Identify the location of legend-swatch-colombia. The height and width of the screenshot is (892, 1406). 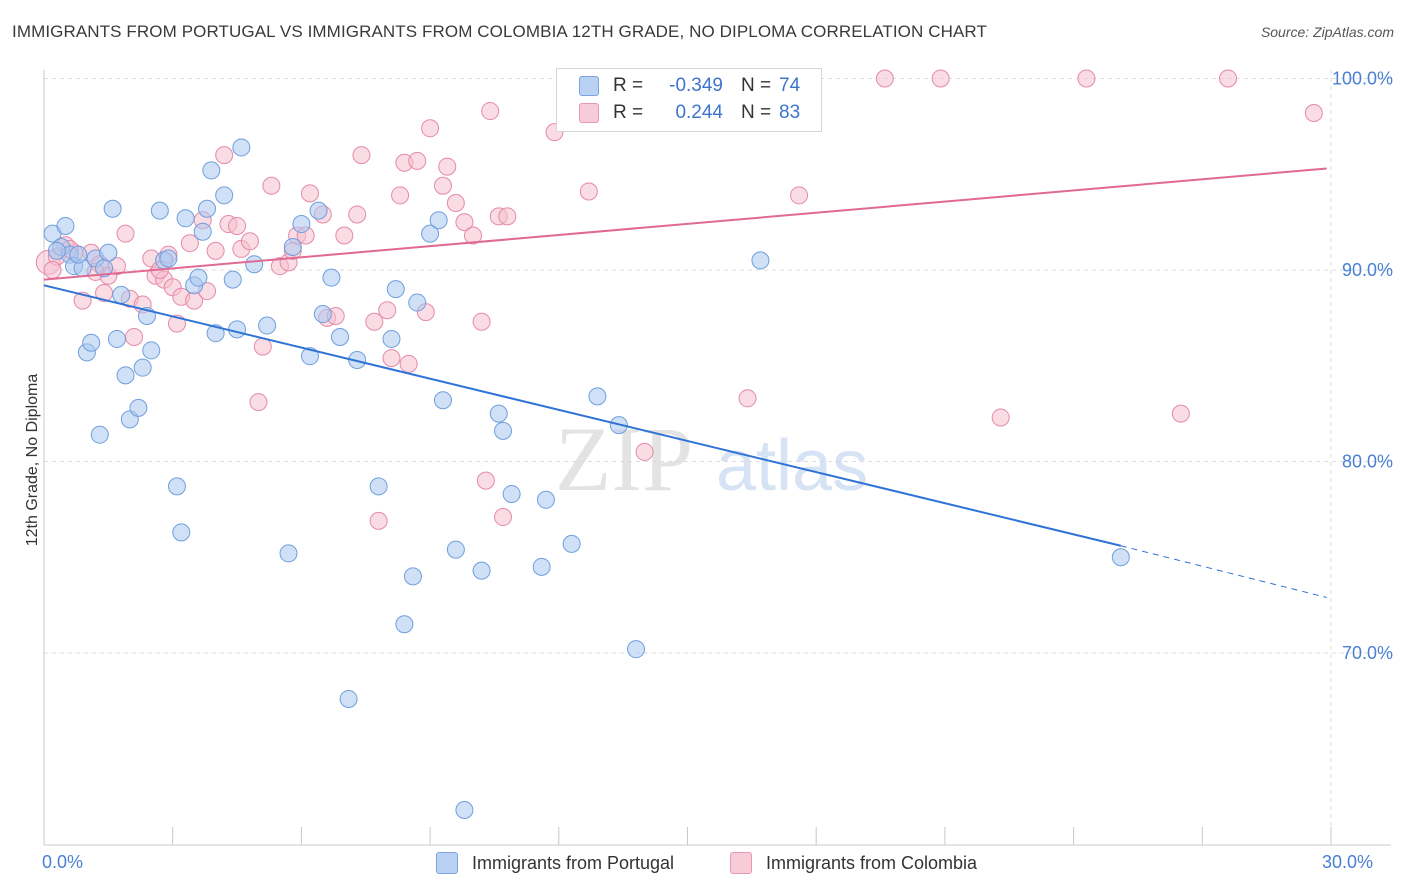
(589, 113).